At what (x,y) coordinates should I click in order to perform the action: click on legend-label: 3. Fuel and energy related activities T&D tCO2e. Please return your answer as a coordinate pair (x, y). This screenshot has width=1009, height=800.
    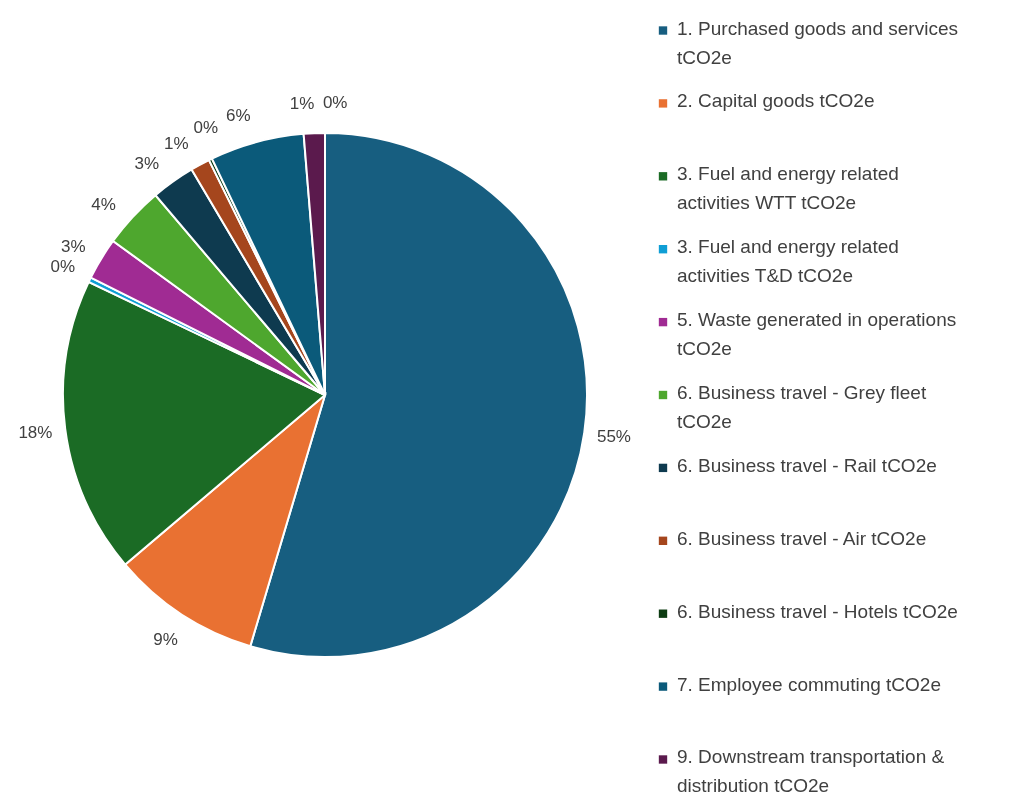
    Looking at the image, I should click on (788, 261).